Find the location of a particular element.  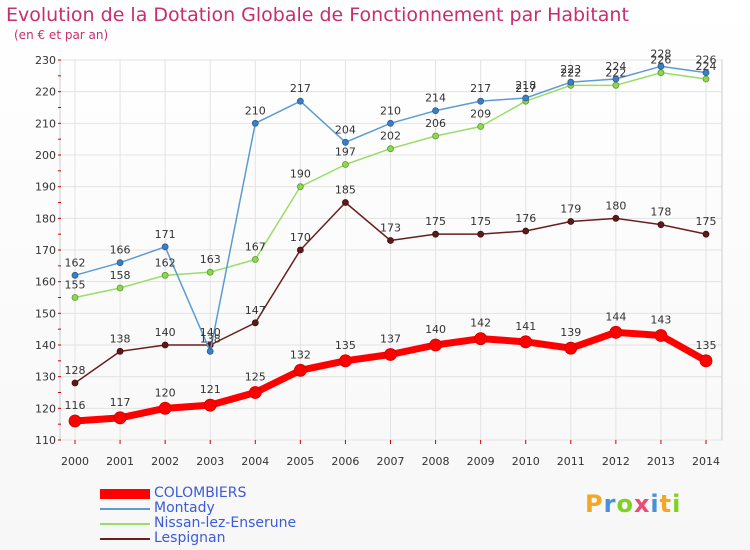

data-label-nissan-lez-enserune-2003: 163 is located at coordinates (210, 259).